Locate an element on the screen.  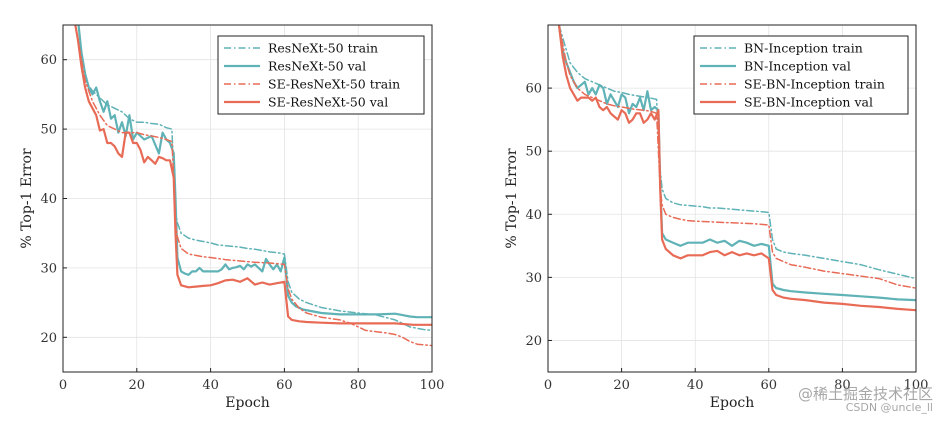
legend-label: BN-Inception val is located at coordinates (797, 66).